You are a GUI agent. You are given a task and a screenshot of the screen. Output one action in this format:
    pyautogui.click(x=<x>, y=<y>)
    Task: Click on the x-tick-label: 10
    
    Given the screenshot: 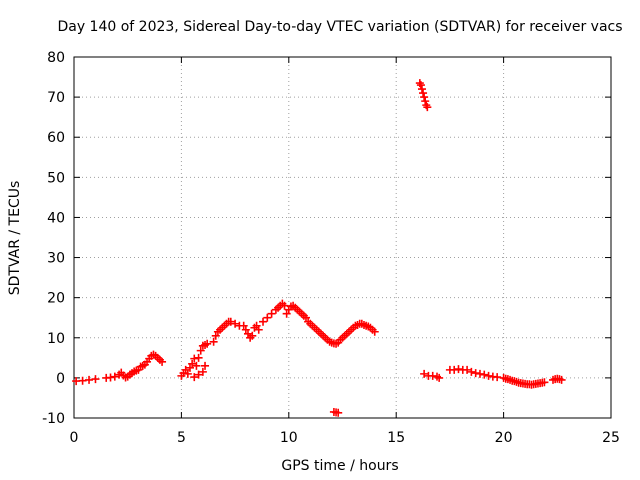 What is the action you would take?
    pyautogui.click(x=289, y=438)
    